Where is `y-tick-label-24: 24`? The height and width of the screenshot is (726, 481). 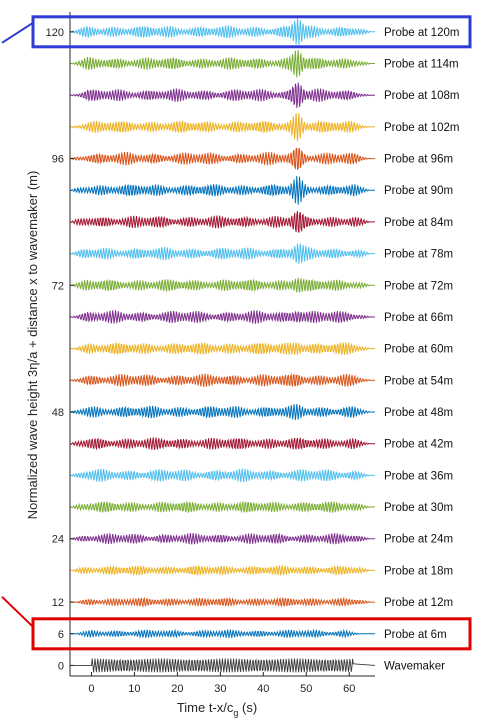 y-tick-label-24: 24 is located at coordinates (58, 540).